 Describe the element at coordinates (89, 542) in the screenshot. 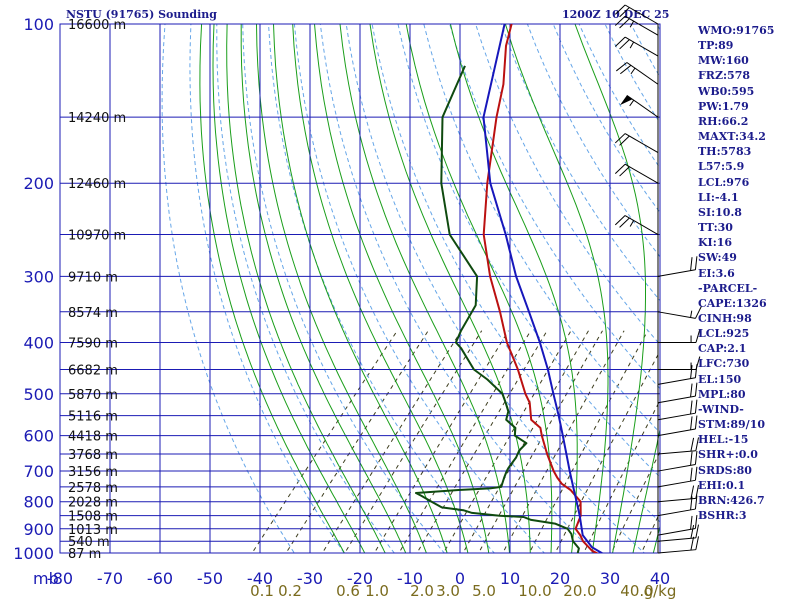

I see `height-label: 540 m` at that location.